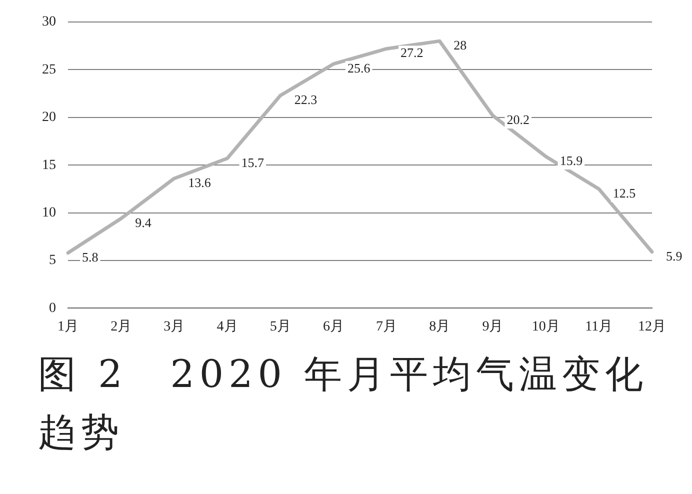 Image resolution: width=692 pixels, height=494 pixels. What do you see at coordinates (68, 326) in the screenshot?
I see `x-tick-label: 1月` at bounding box center [68, 326].